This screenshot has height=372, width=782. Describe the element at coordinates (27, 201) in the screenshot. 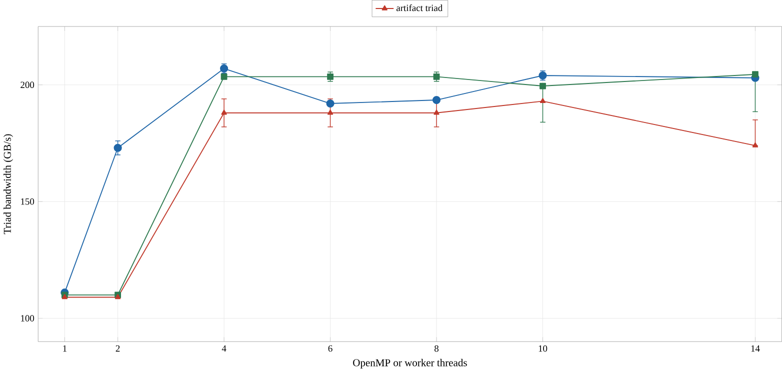

I see `y-tick-label: 150` at that location.